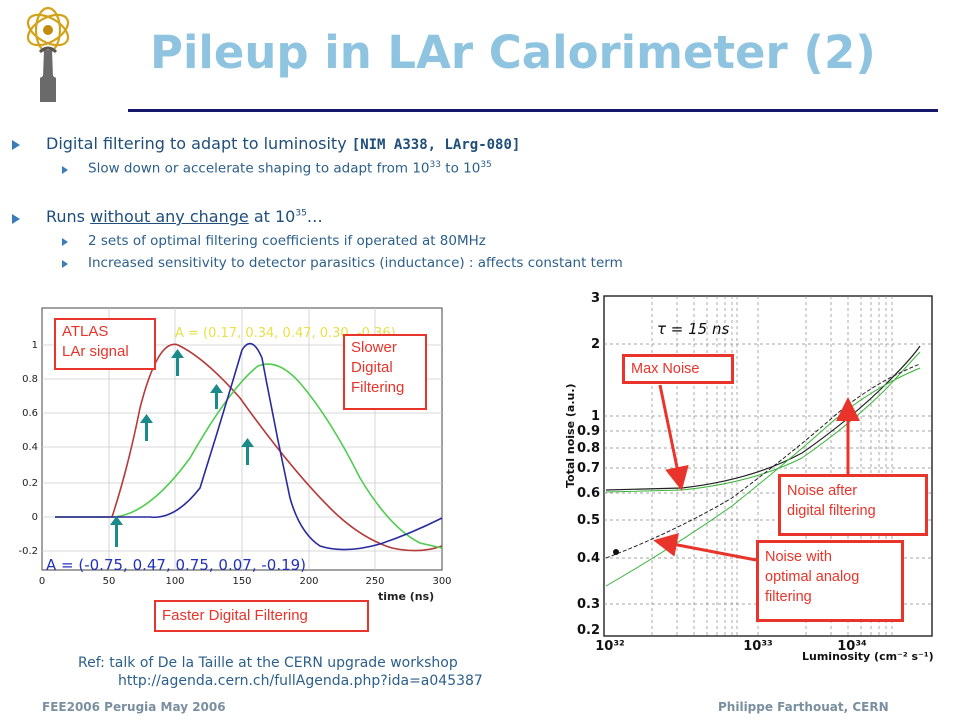 Image resolution: width=960 pixels, height=720 pixels. I want to click on noise-after-digital-label: Noise after digital filtering, so click(853, 505).